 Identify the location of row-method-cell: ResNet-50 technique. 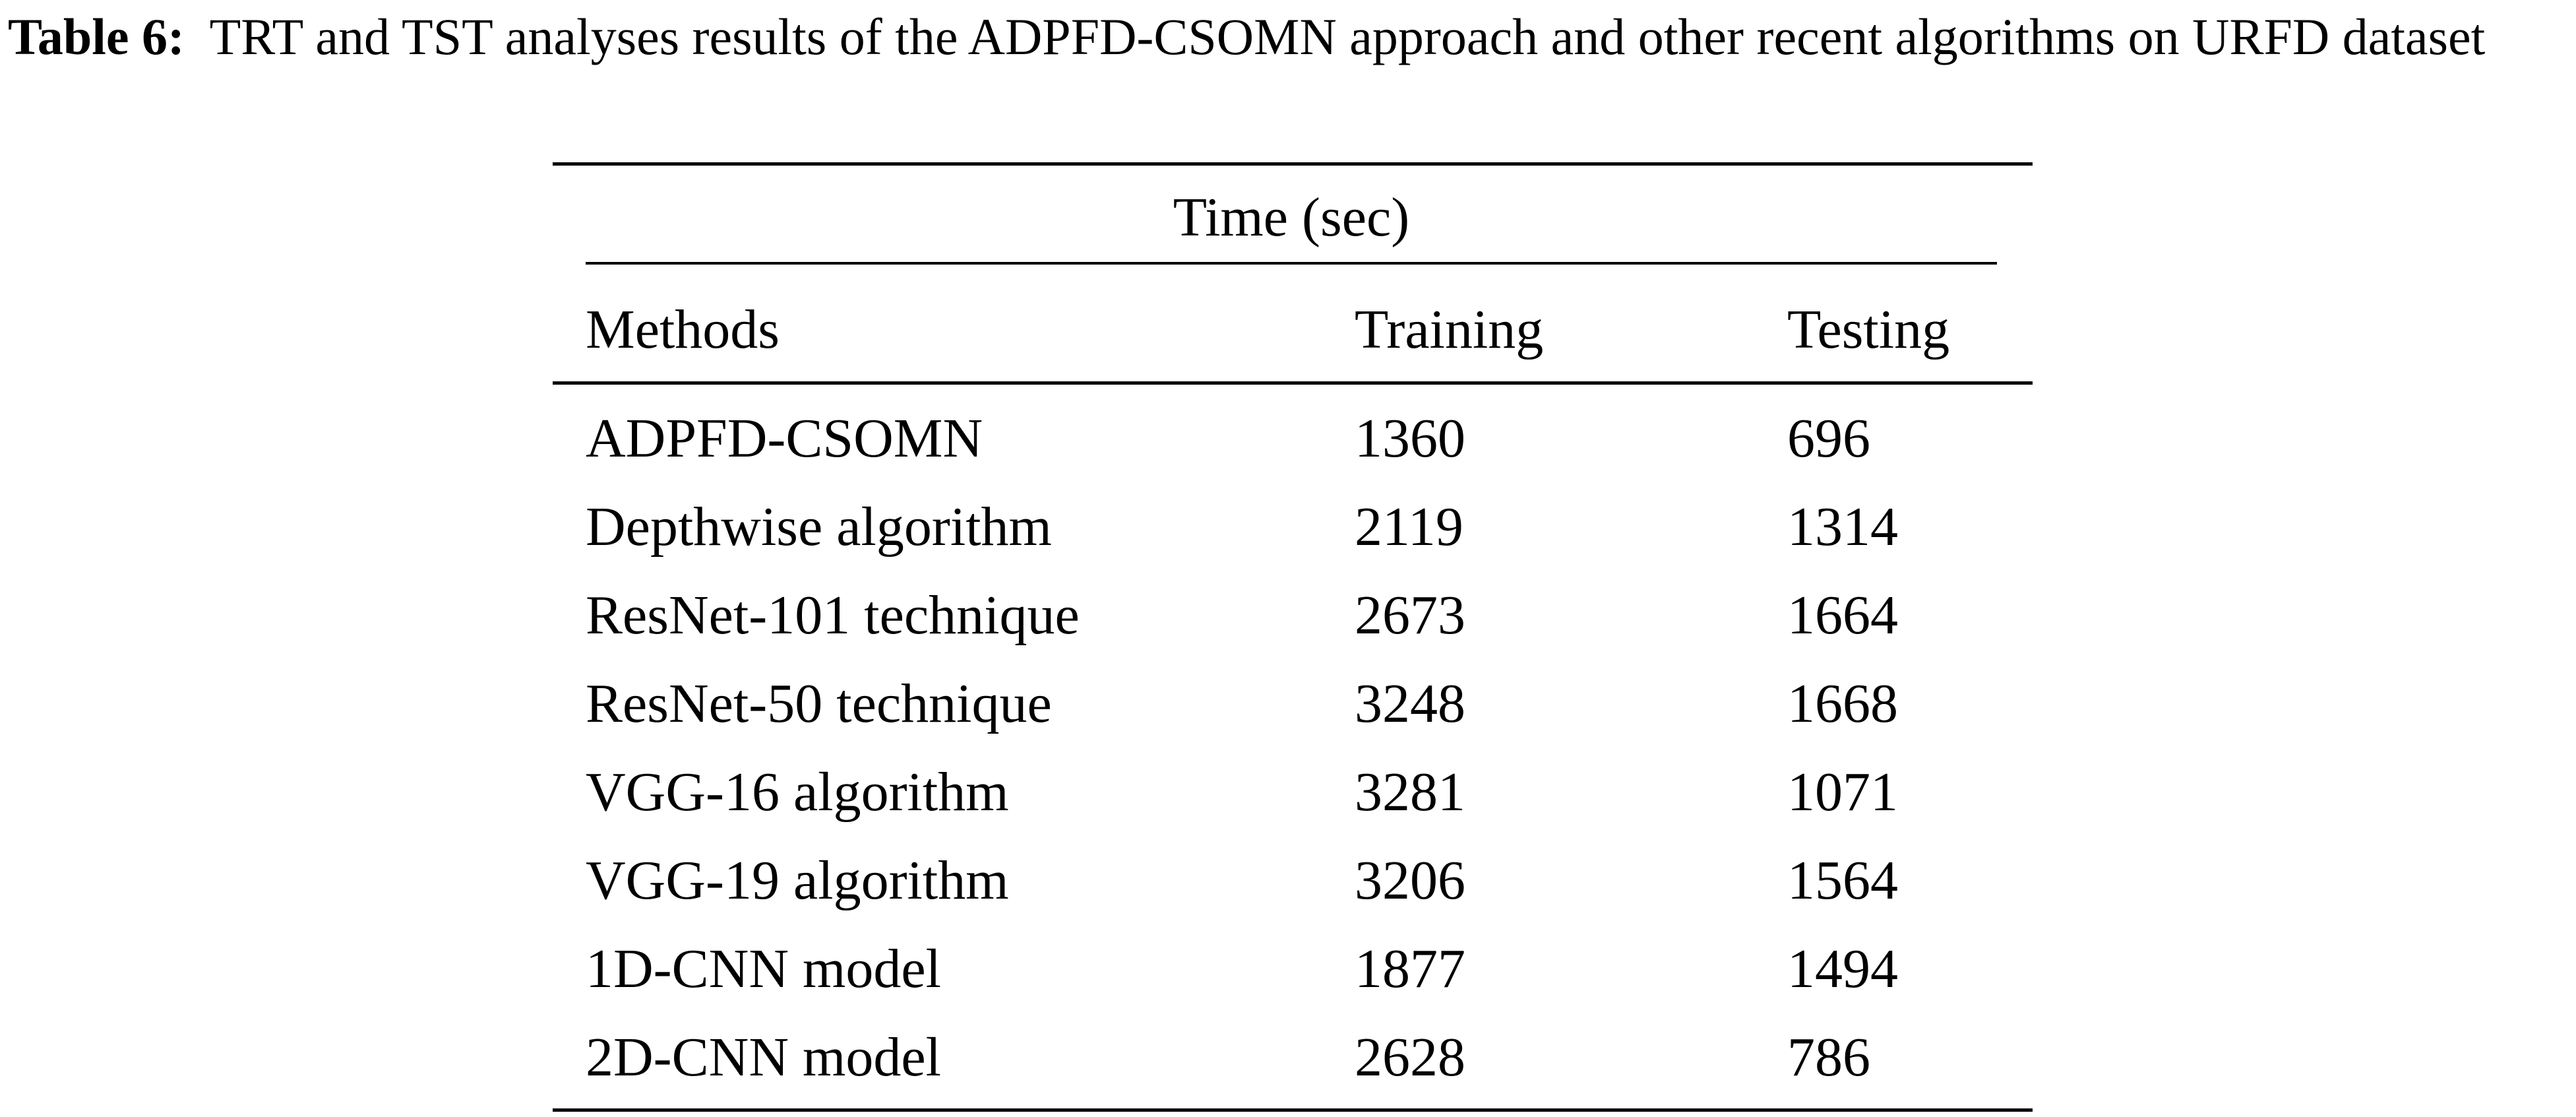
(819, 703).